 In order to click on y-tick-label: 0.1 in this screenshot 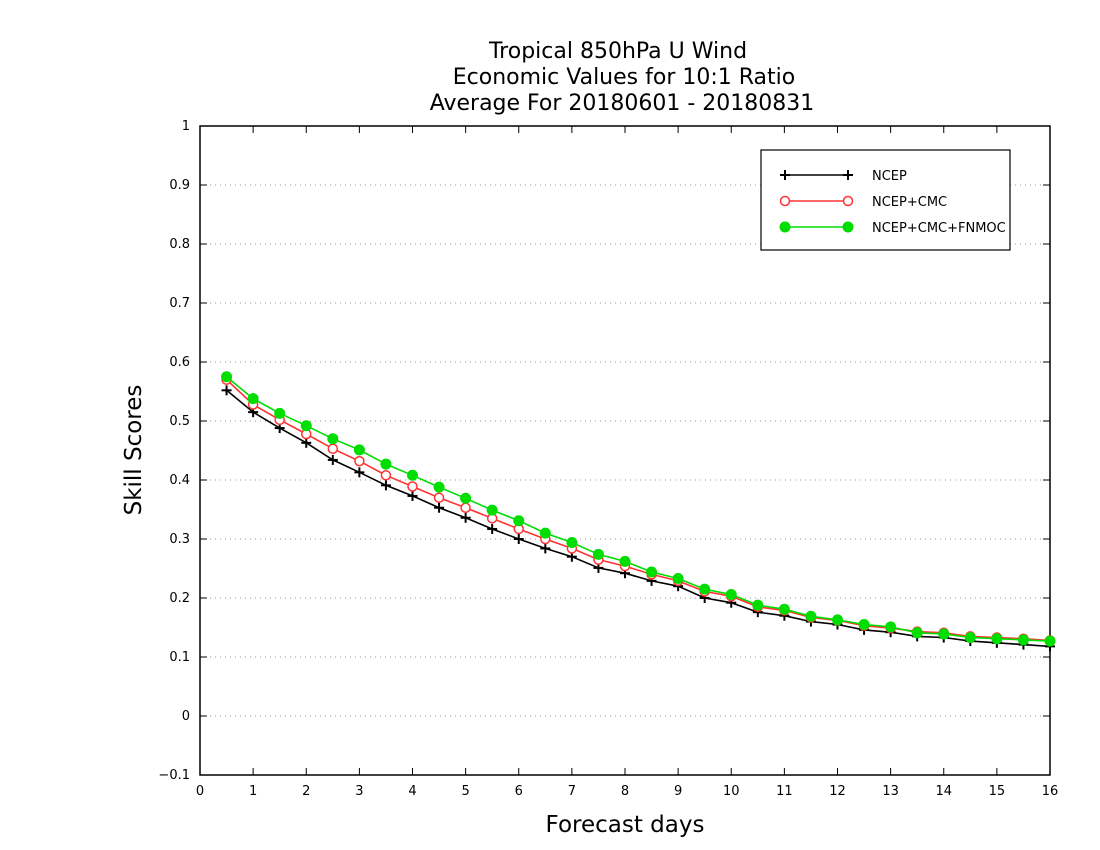, I will do `click(179, 657)`.